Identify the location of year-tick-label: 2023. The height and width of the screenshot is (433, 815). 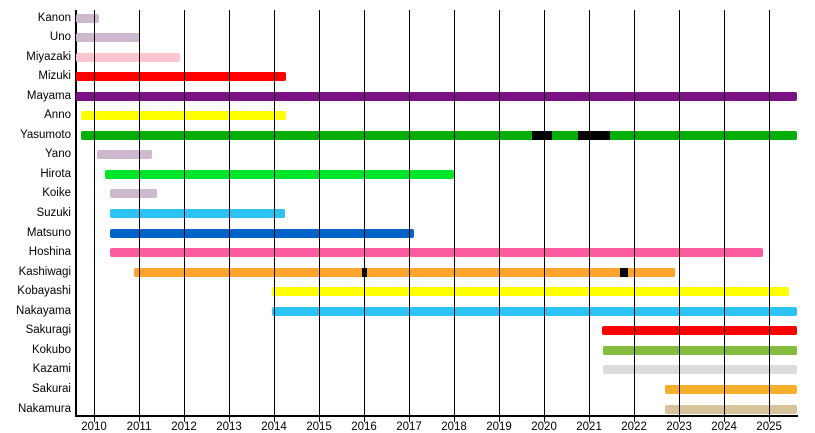
(679, 427).